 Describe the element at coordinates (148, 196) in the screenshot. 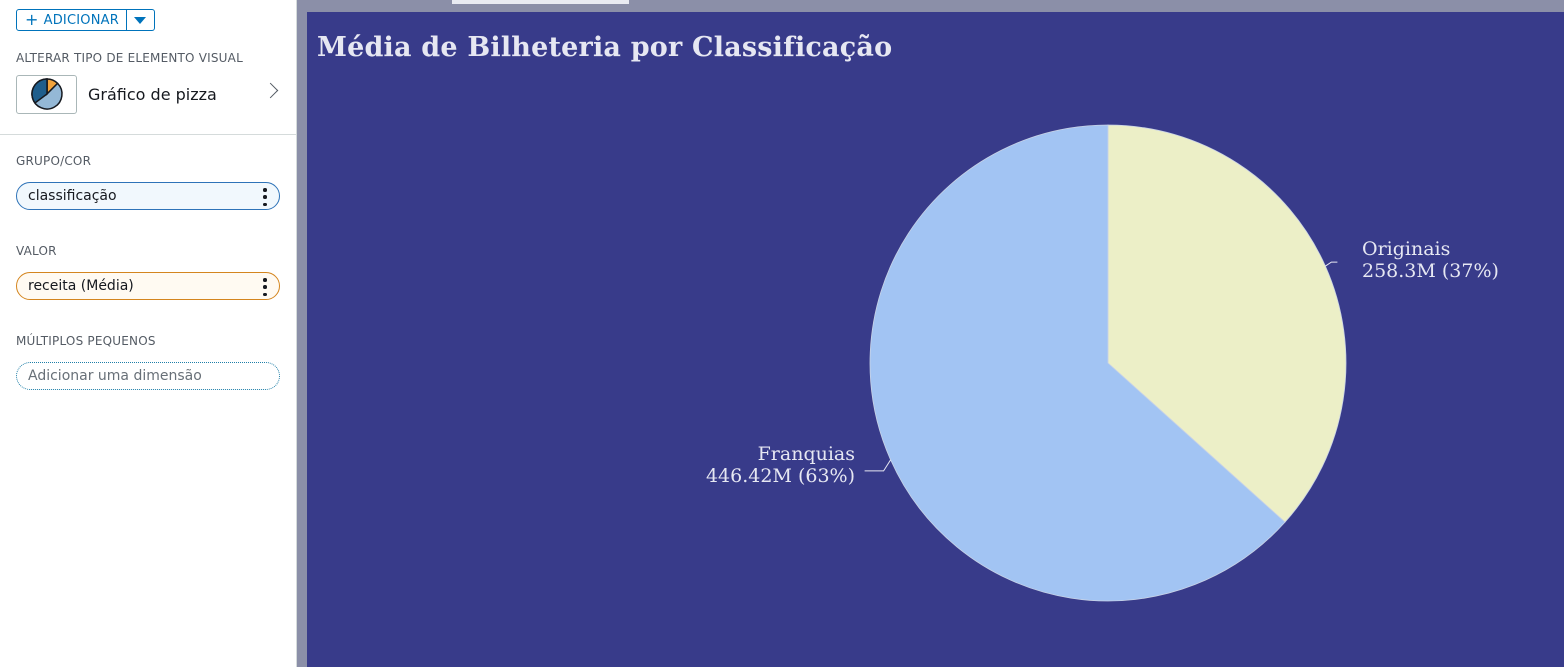

I see `group-field-well: classificação` at that location.